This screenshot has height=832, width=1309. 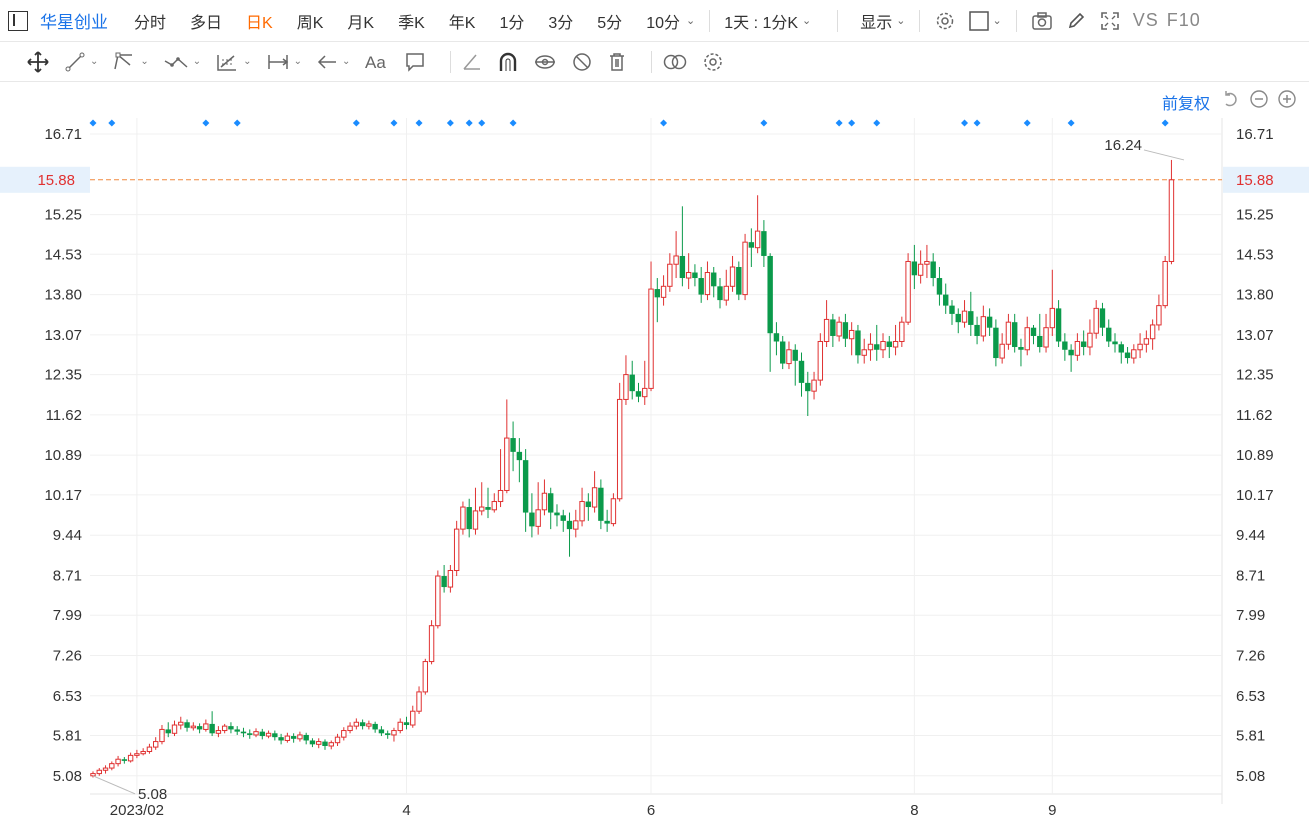 What do you see at coordinates (1145, 20) in the screenshot?
I see `vs-compare-button: VS` at bounding box center [1145, 20].